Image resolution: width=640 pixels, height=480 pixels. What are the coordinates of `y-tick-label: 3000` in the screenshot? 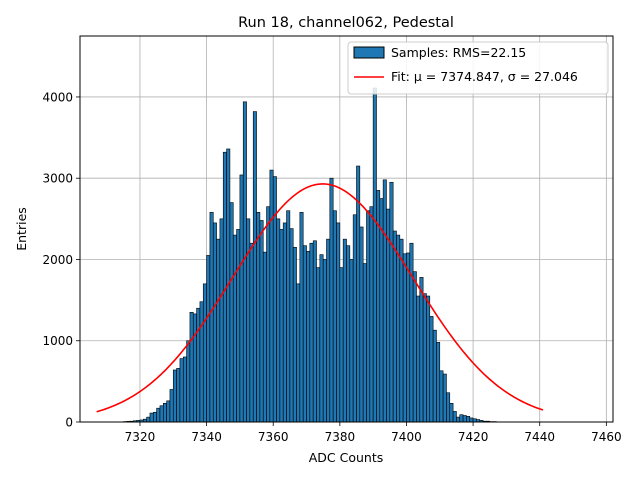 It's located at (57, 179).